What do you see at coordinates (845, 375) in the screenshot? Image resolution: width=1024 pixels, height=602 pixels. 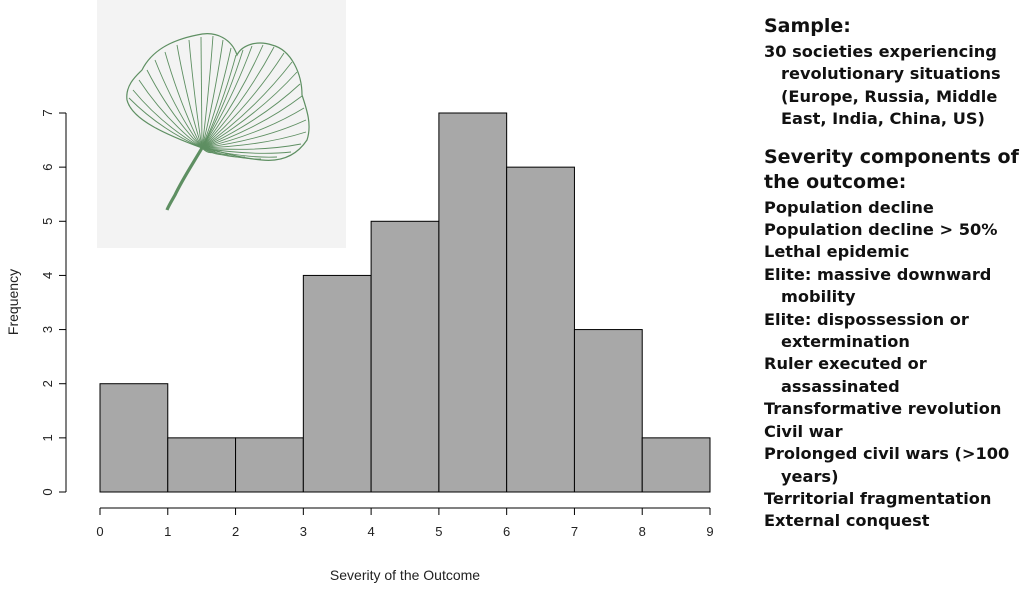 I see `severity-item: Ruler executed or assassinated` at bounding box center [845, 375].